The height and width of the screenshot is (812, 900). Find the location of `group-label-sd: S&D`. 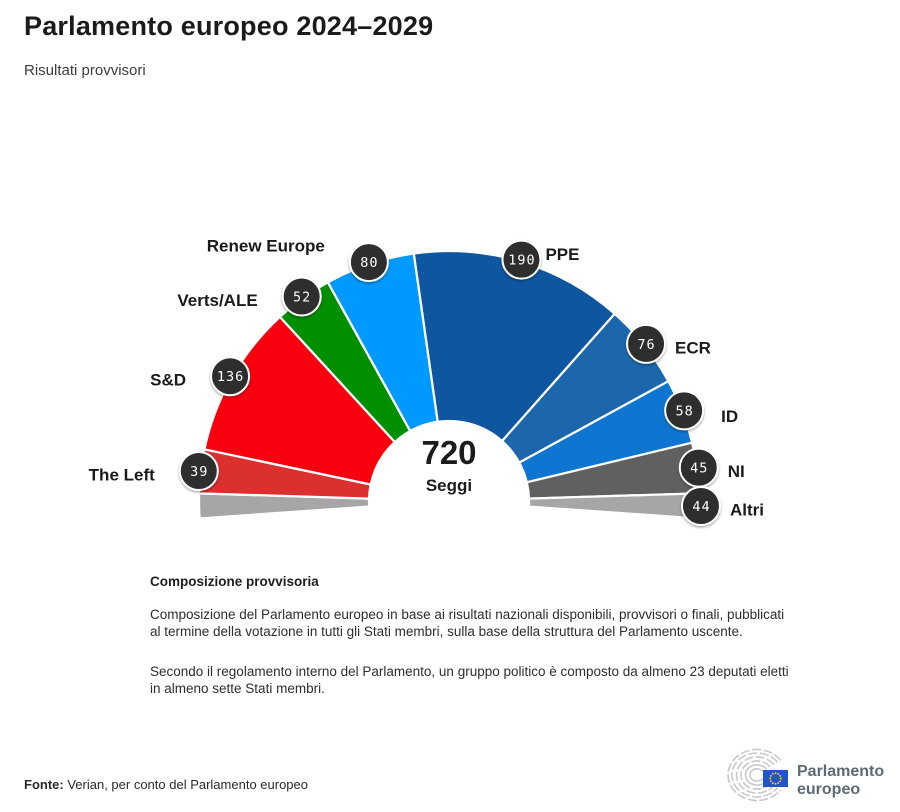

group-label-sd: S&D is located at coordinates (168, 380).